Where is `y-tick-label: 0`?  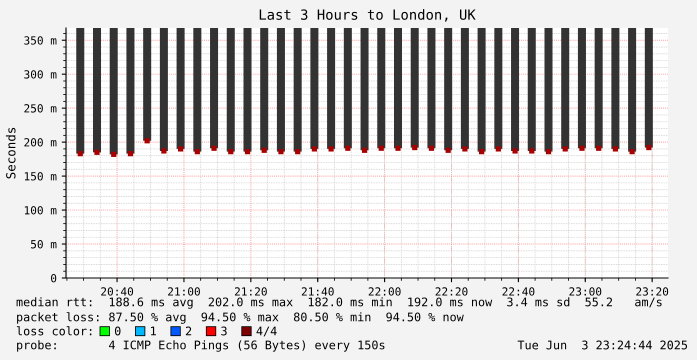 y-tick-label: 0 is located at coordinates (53, 278).